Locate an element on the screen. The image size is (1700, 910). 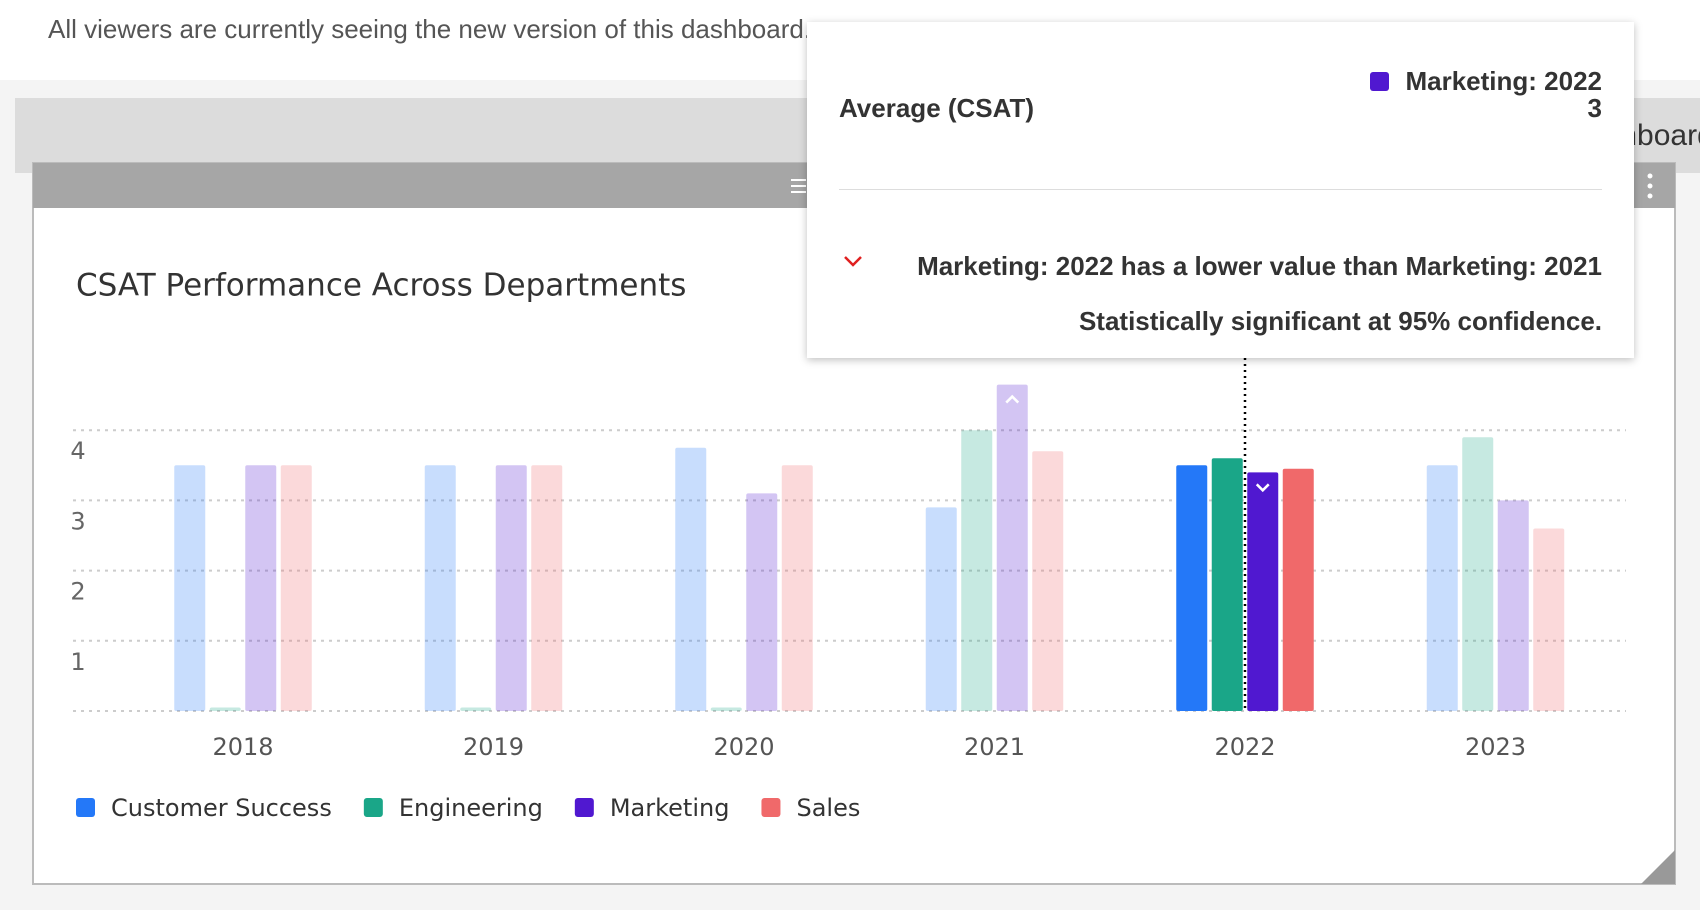
legend-label: Sales is located at coordinates (828, 808).